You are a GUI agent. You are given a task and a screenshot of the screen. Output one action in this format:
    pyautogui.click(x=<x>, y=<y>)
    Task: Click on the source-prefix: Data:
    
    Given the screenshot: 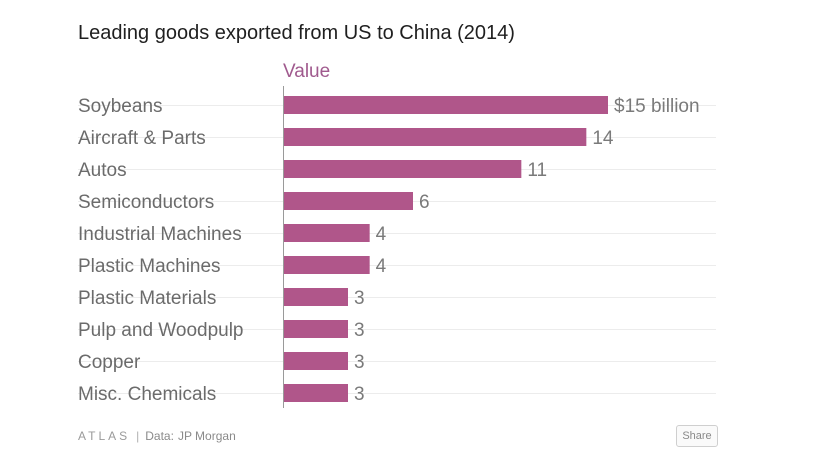 What is the action you would take?
    pyautogui.click(x=159, y=436)
    